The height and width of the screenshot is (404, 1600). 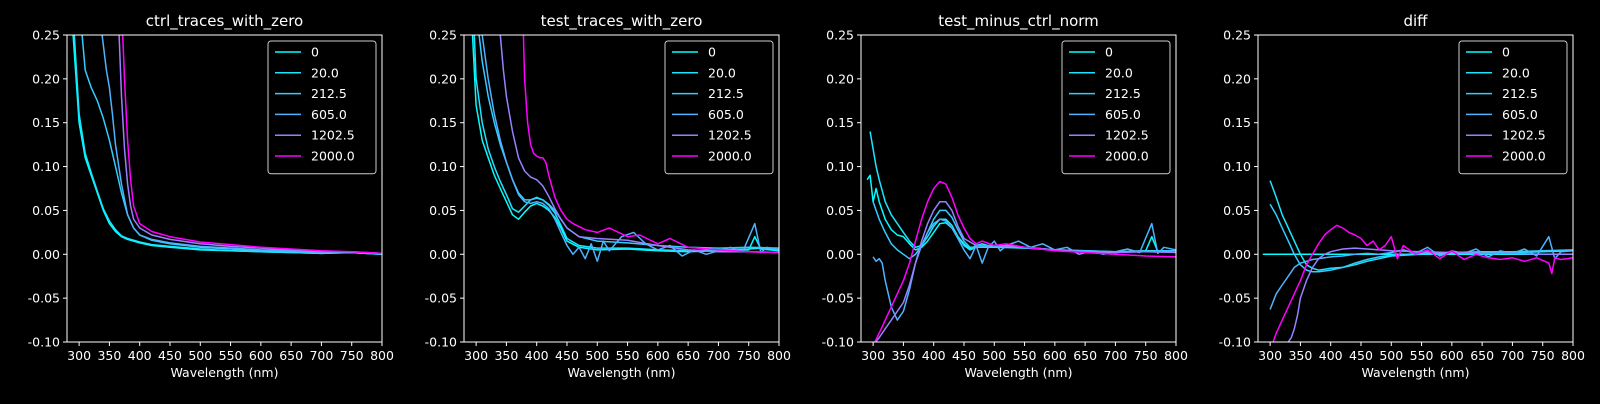 What do you see at coordinates (1018, 21) in the screenshot?
I see `chart-title: test_minus_ctrl_norm` at bounding box center [1018, 21].